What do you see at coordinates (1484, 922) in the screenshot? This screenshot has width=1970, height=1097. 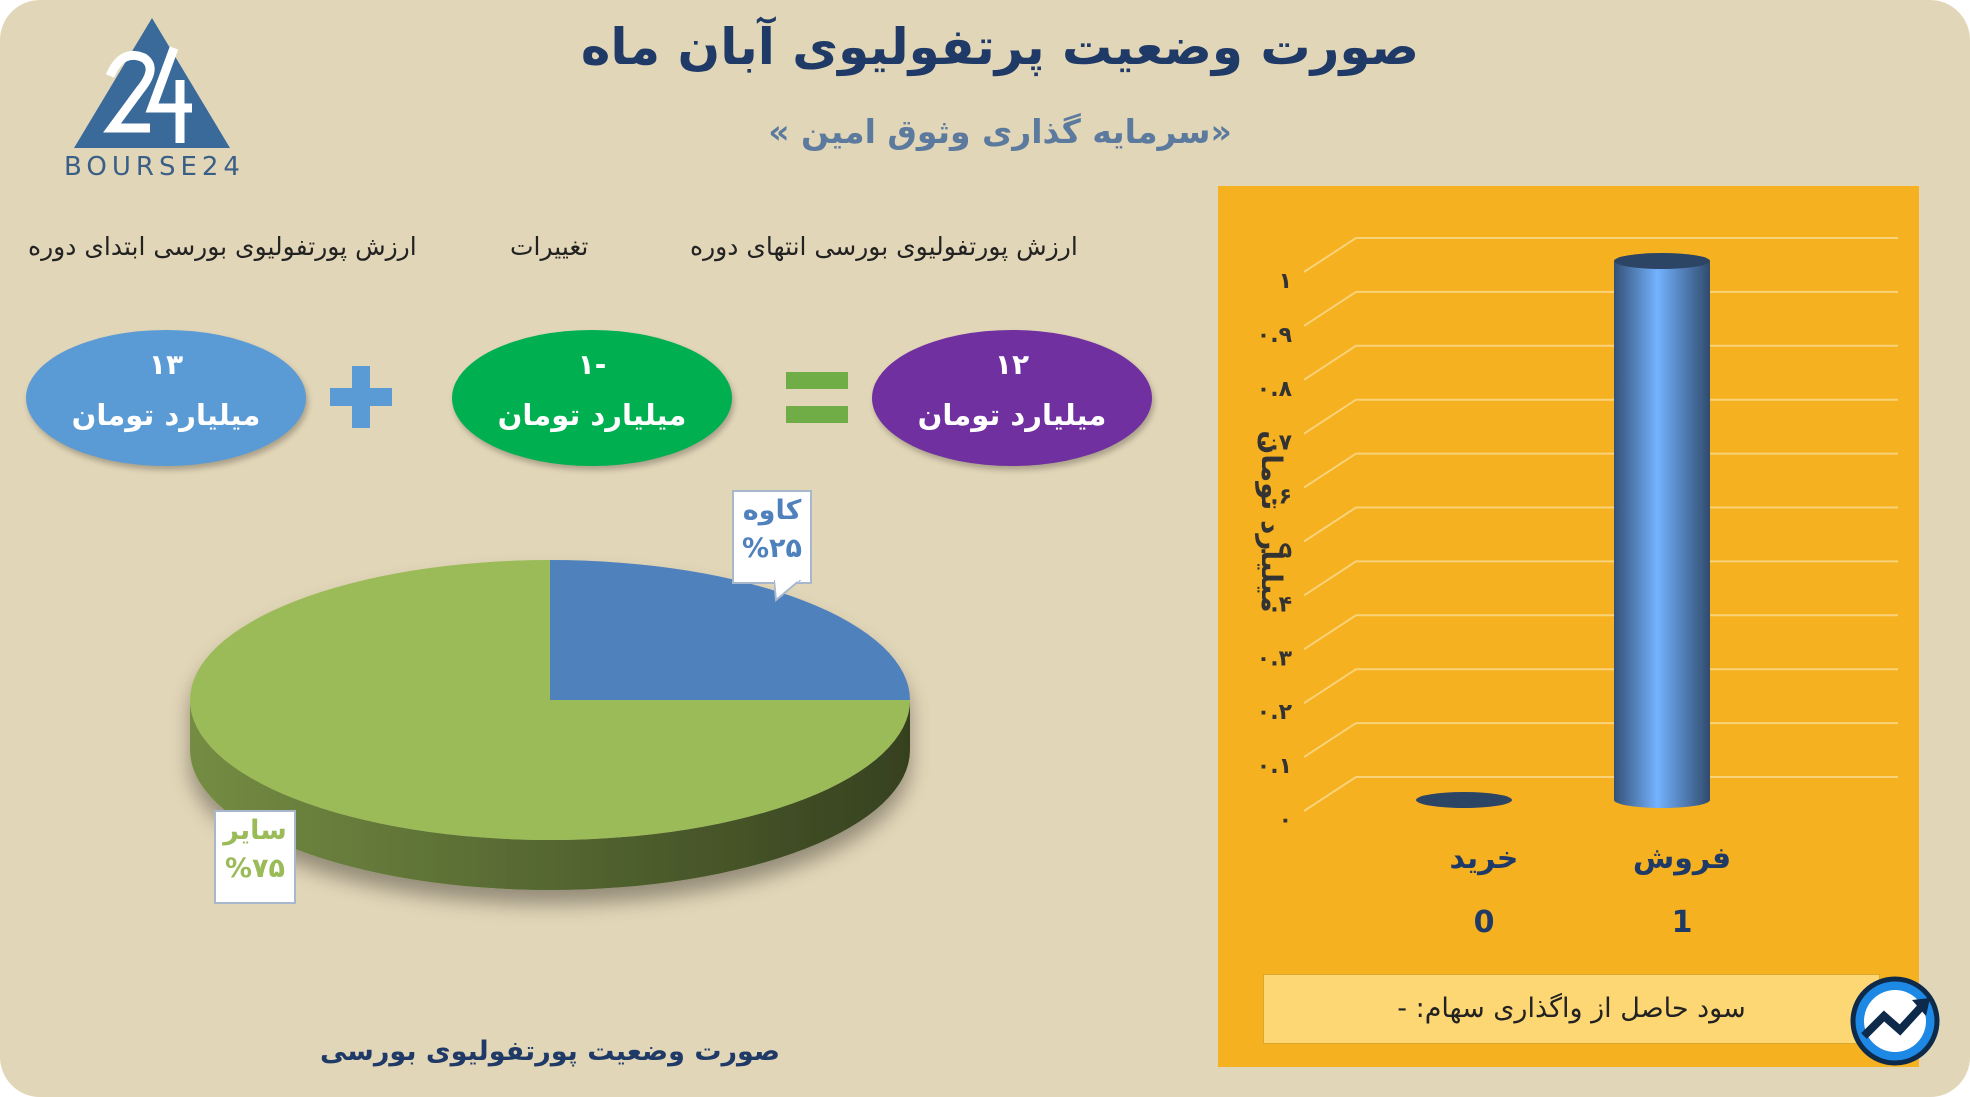 I see `value-label: 0` at bounding box center [1484, 922].